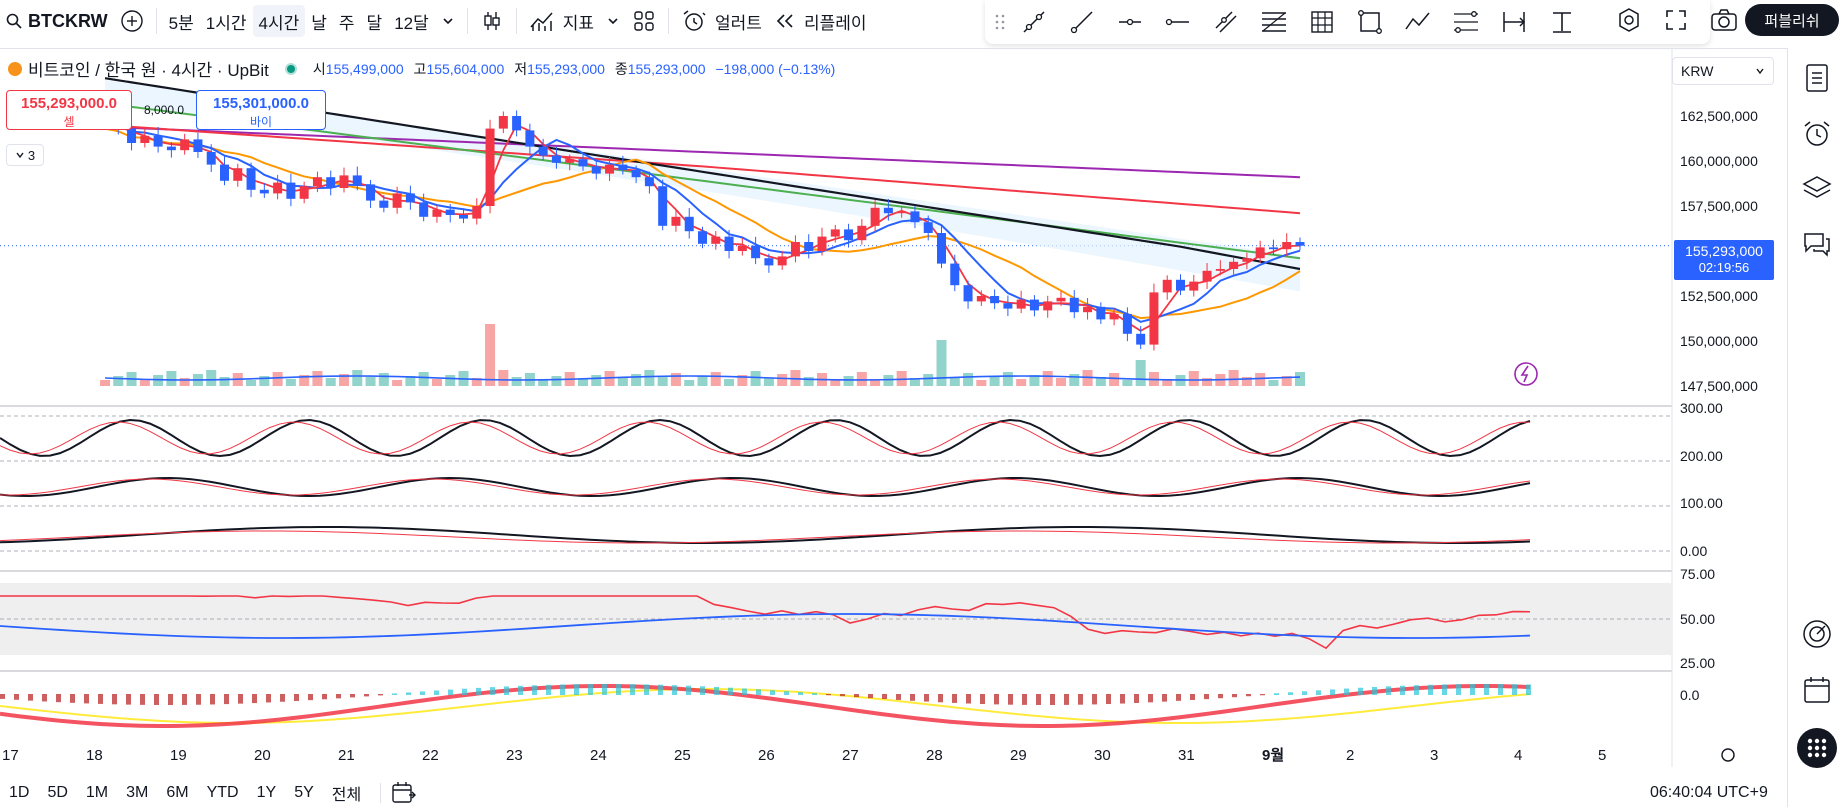  Describe the element at coordinates (57, 21) in the screenshot. I see `symbol-search: BTCKRW` at that location.